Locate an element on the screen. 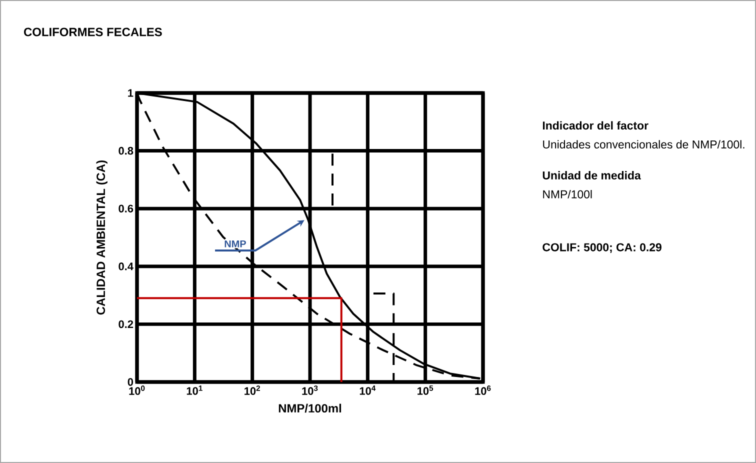 This screenshot has height=463, width=756. x-tick-label: 10$^{1}$ is located at coordinates (194, 390).